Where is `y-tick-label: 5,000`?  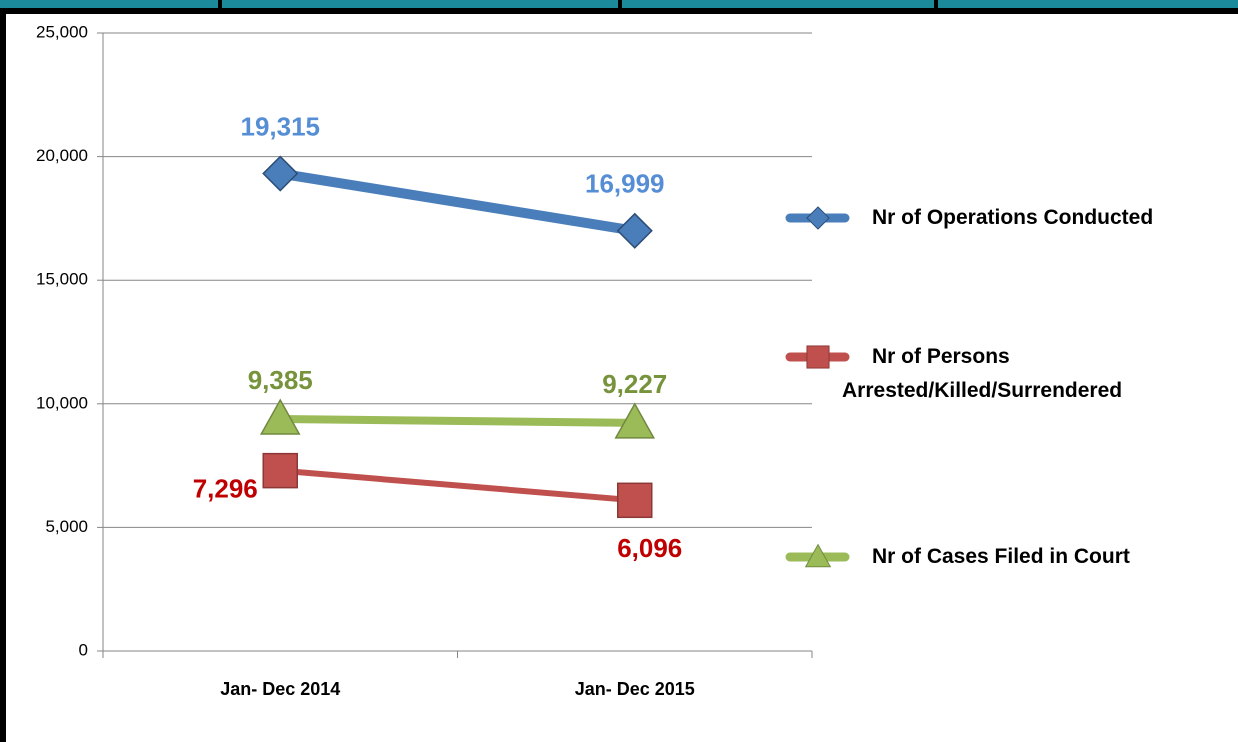
y-tick-label: 5,000 is located at coordinates (66, 526).